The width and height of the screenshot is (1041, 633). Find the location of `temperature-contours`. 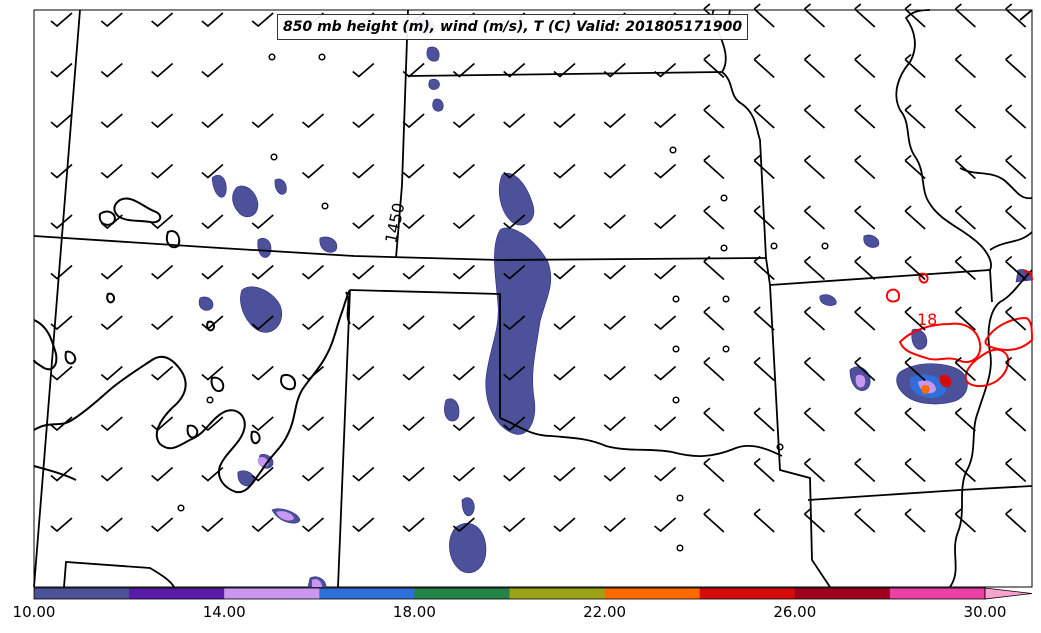

temperature-contours is located at coordinates (960, 329).